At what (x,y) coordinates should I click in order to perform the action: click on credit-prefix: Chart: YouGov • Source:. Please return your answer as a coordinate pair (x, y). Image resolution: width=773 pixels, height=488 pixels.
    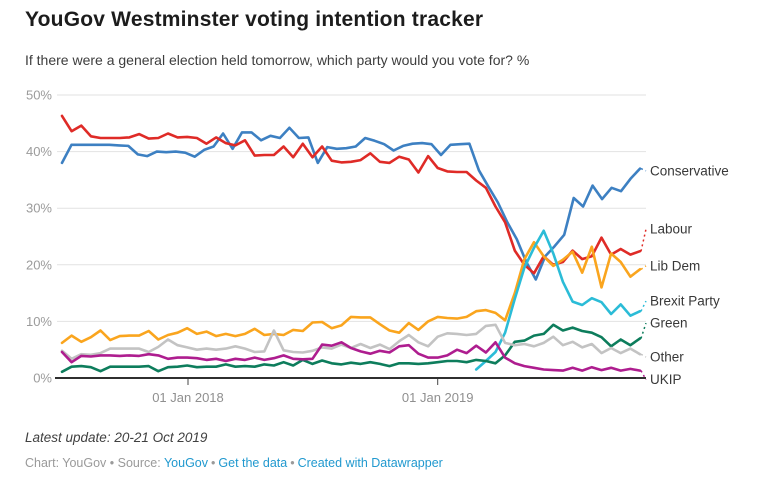
    Looking at the image, I should click on (93, 463).